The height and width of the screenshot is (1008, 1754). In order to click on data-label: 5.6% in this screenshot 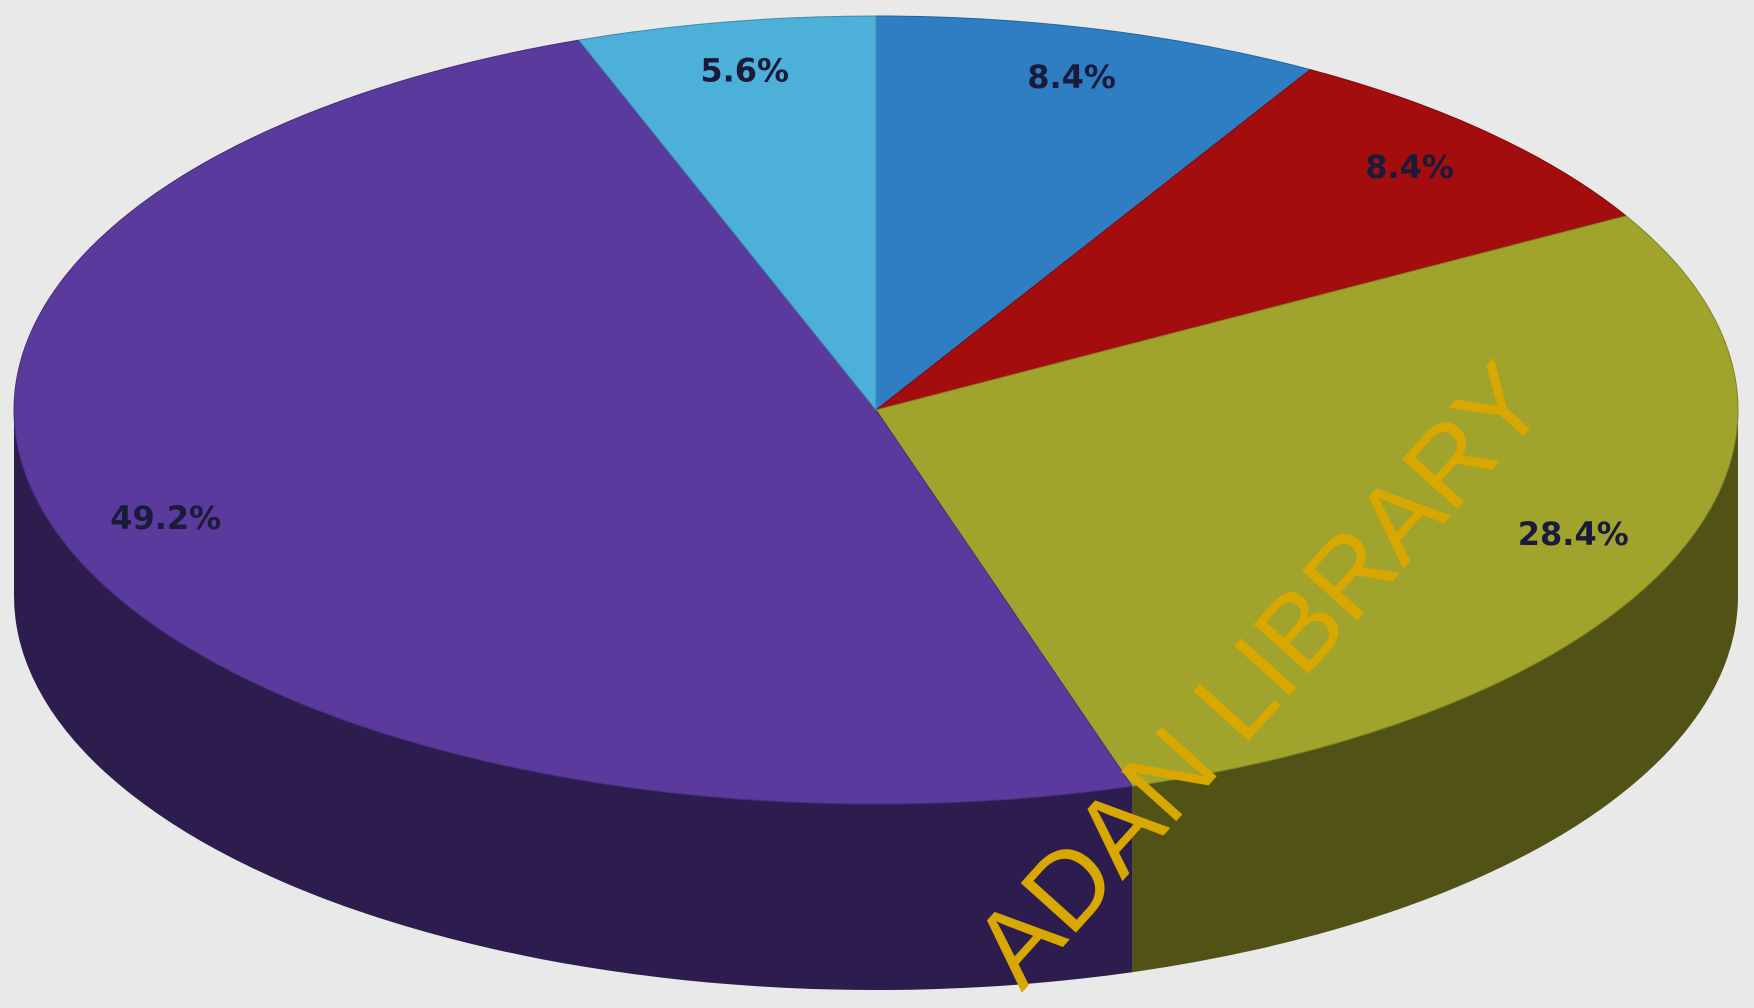, I will do `click(744, 71)`.